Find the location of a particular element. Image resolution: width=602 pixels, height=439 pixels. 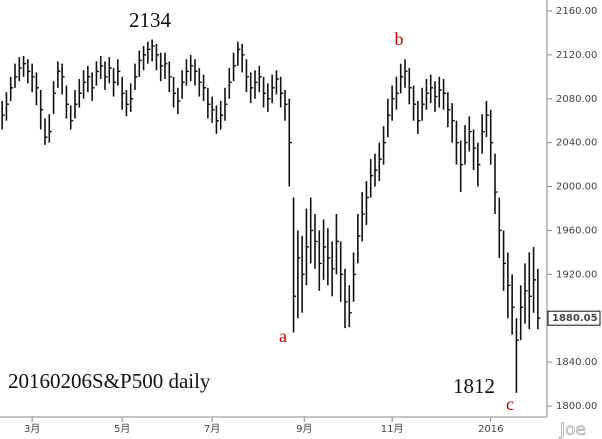

last-price-label: 1880.05 is located at coordinates (575, 318).